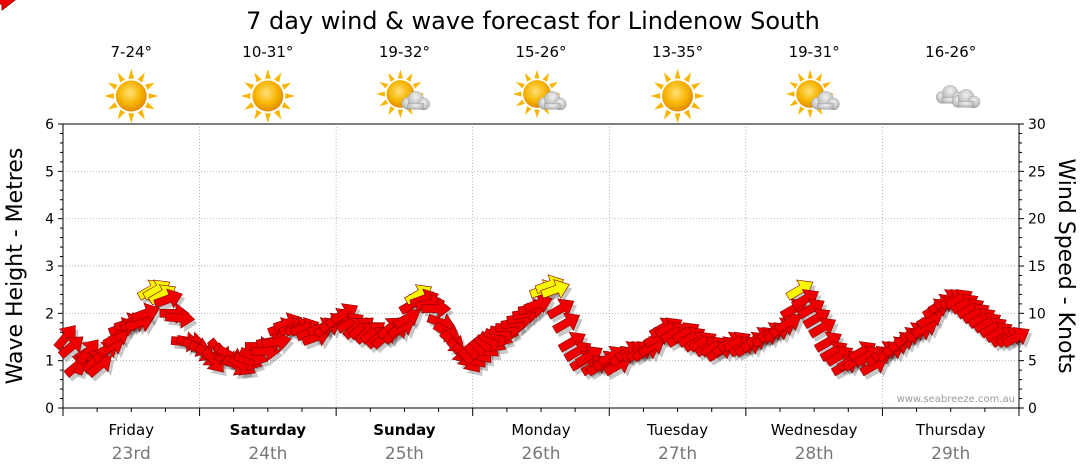 Image resolution: width=1080 pixels, height=475 pixels. I want to click on right-tick-label: 30, so click(1037, 125).